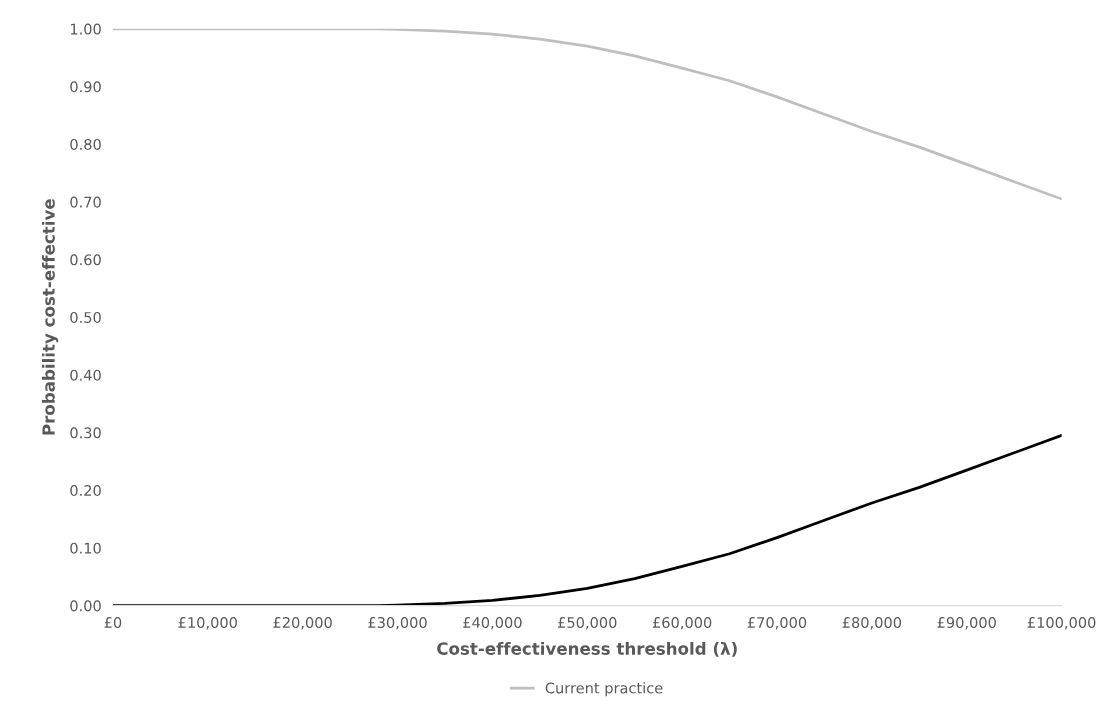  What do you see at coordinates (50, 317) in the screenshot?
I see `y-axis-title: Probability cost-effective` at bounding box center [50, 317].